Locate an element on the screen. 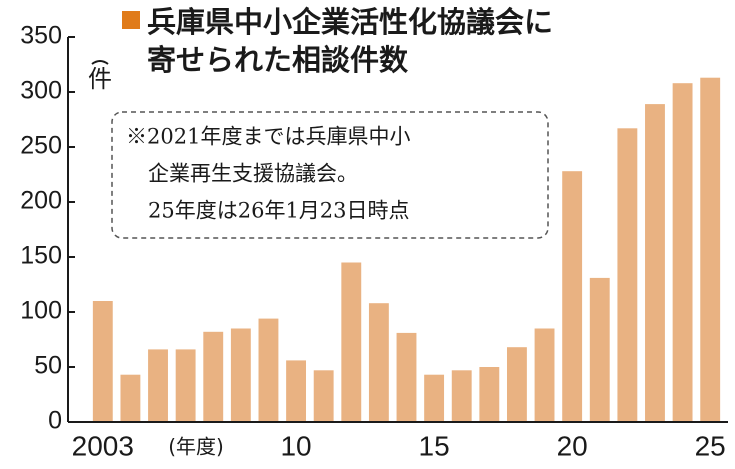 The width and height of the screenshot is (735, 469). y-tick-label: 50 is located at coordinates (48, 366).